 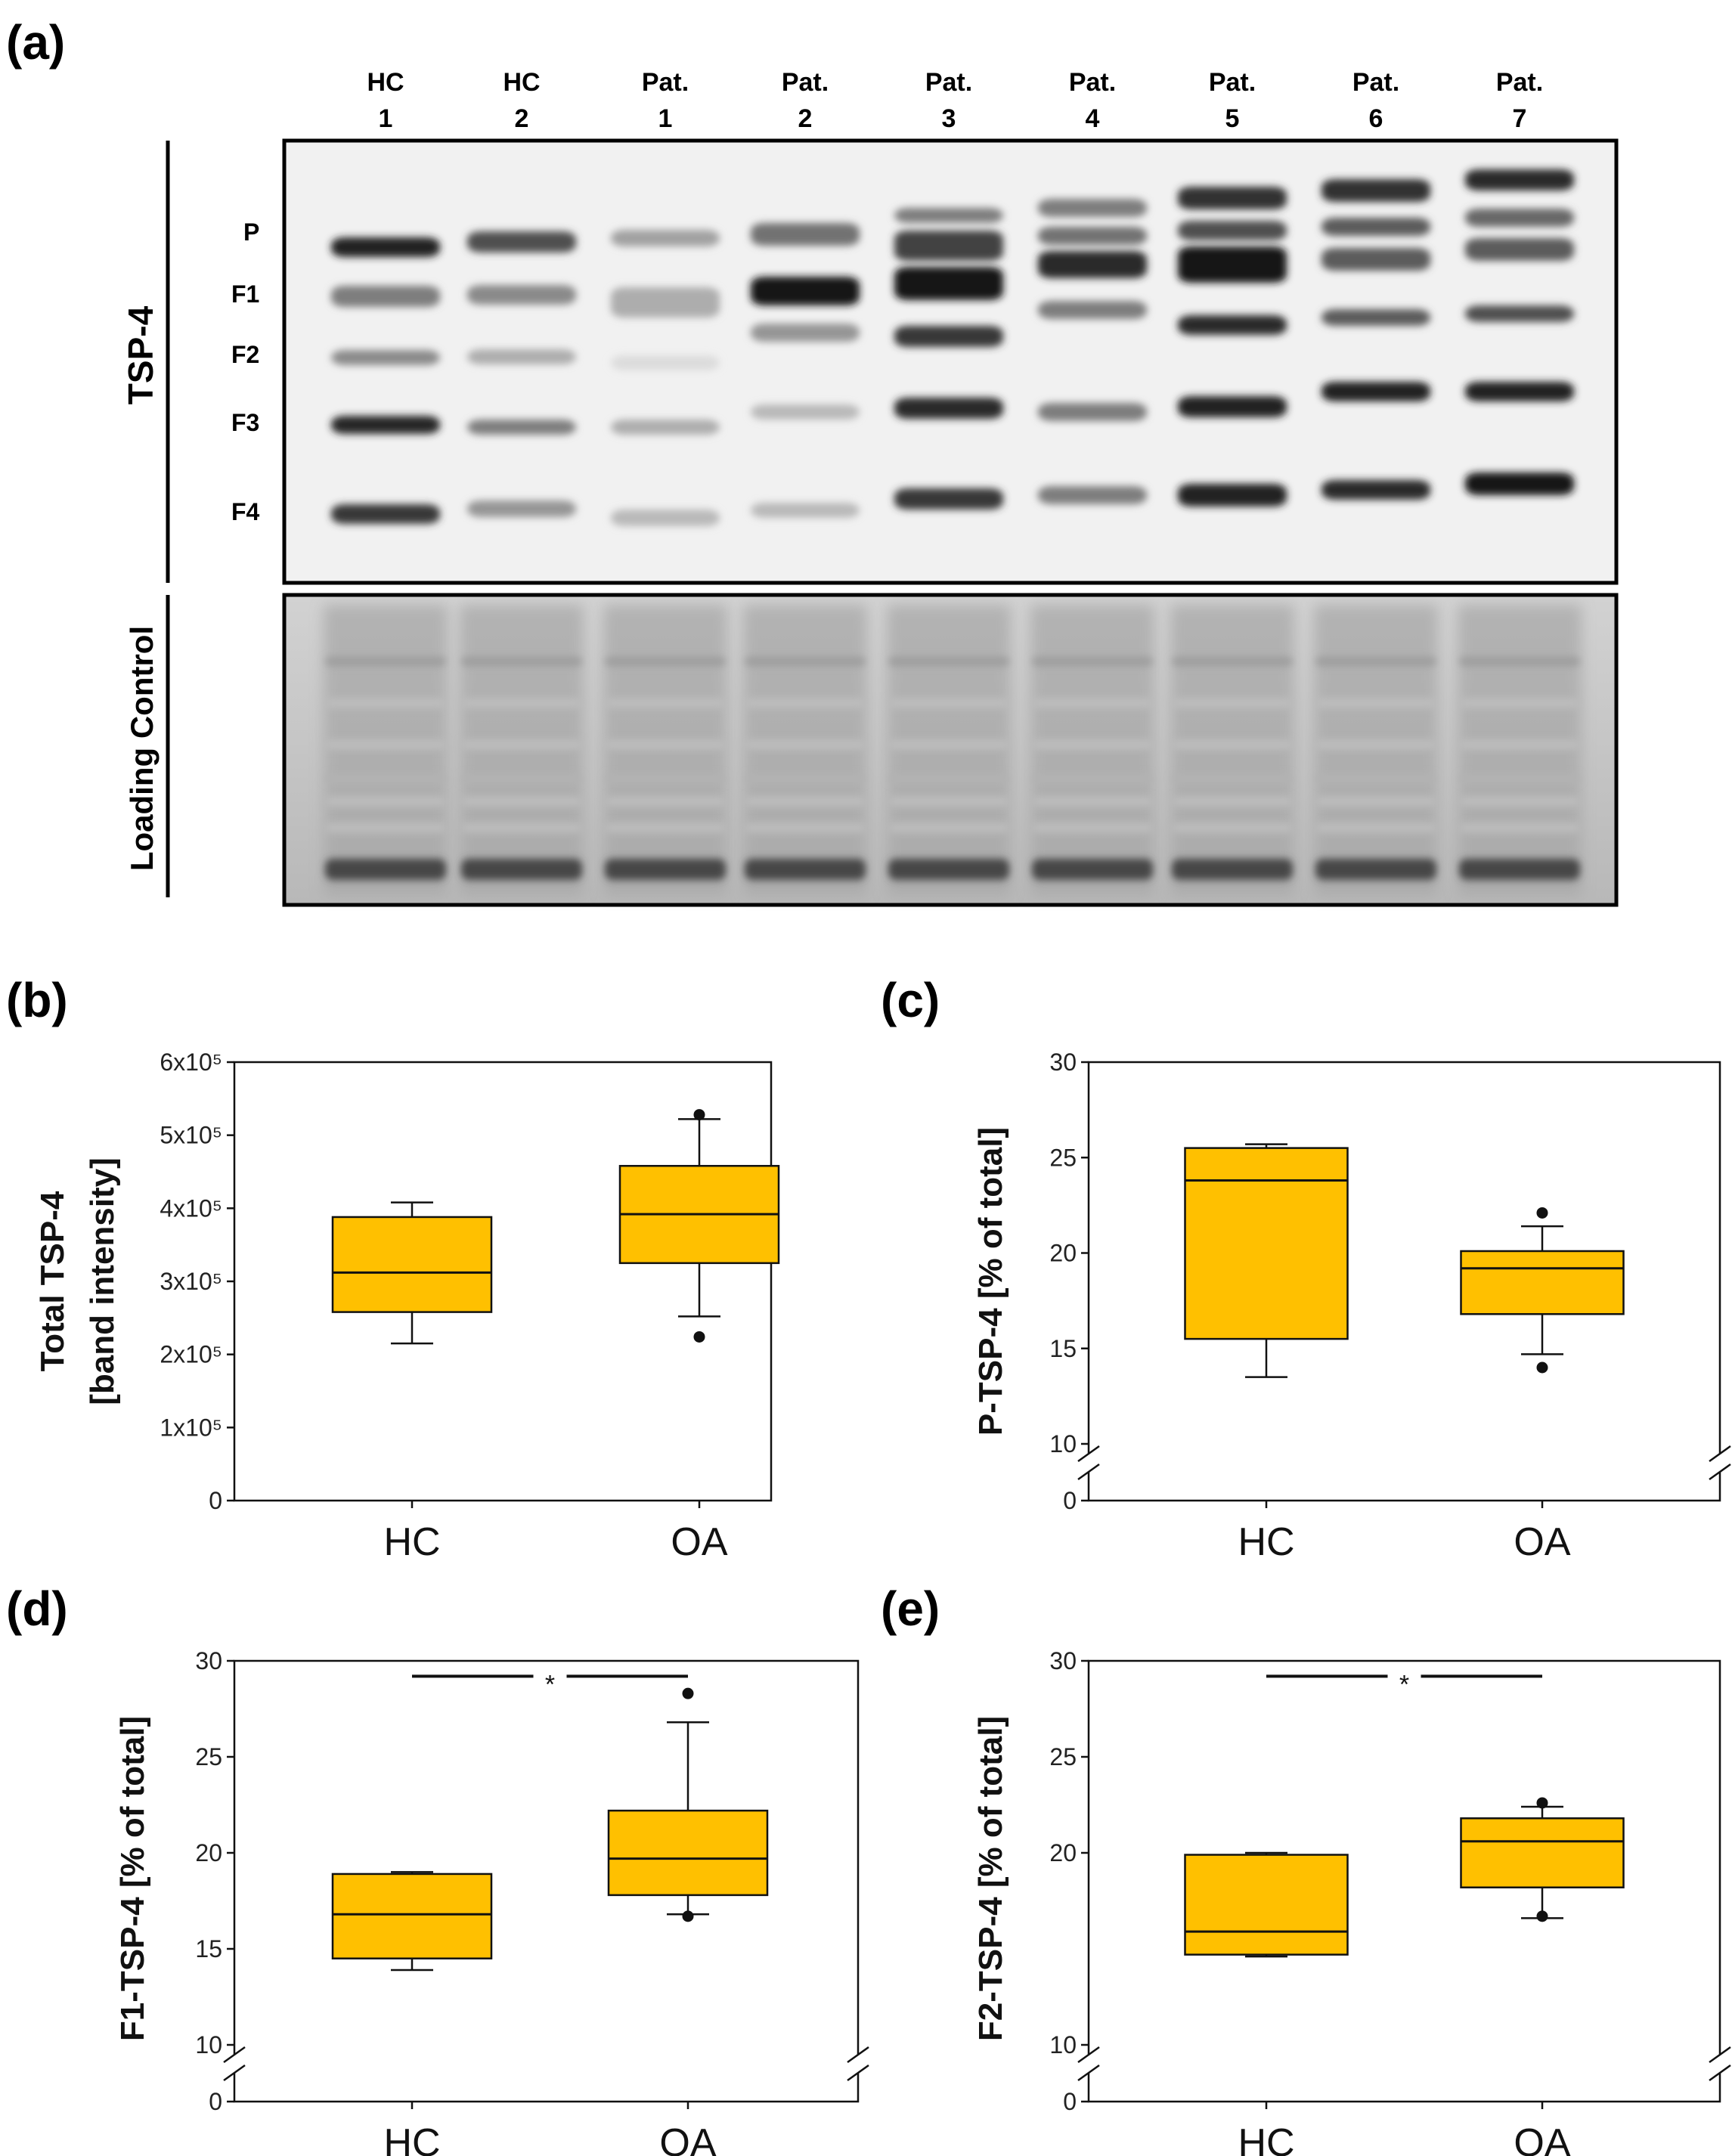 I want to click on panel-label-e: (e), so click(x=910, y=1608).